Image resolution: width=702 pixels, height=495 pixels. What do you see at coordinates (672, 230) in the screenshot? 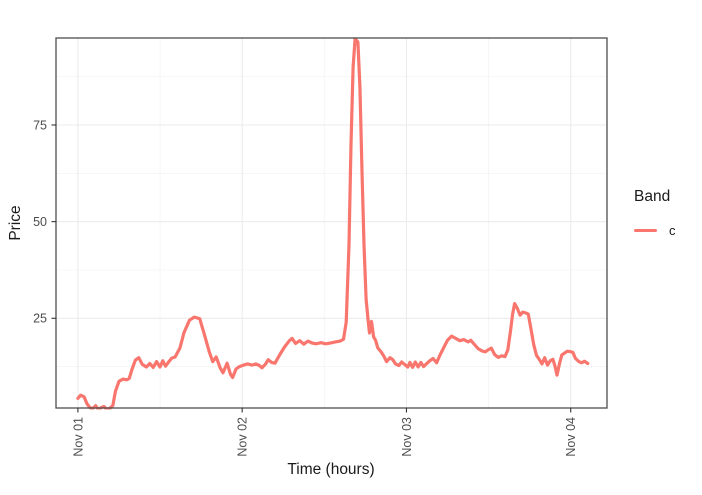
I see `legend-item-label: c` at bounding box center [672, 230].